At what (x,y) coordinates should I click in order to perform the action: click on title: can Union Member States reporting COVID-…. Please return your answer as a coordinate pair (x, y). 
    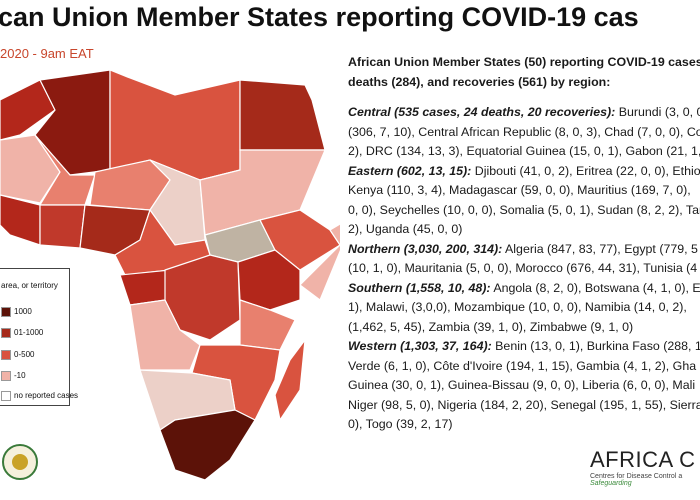
    Looking at the image, I should click on (319, 17).